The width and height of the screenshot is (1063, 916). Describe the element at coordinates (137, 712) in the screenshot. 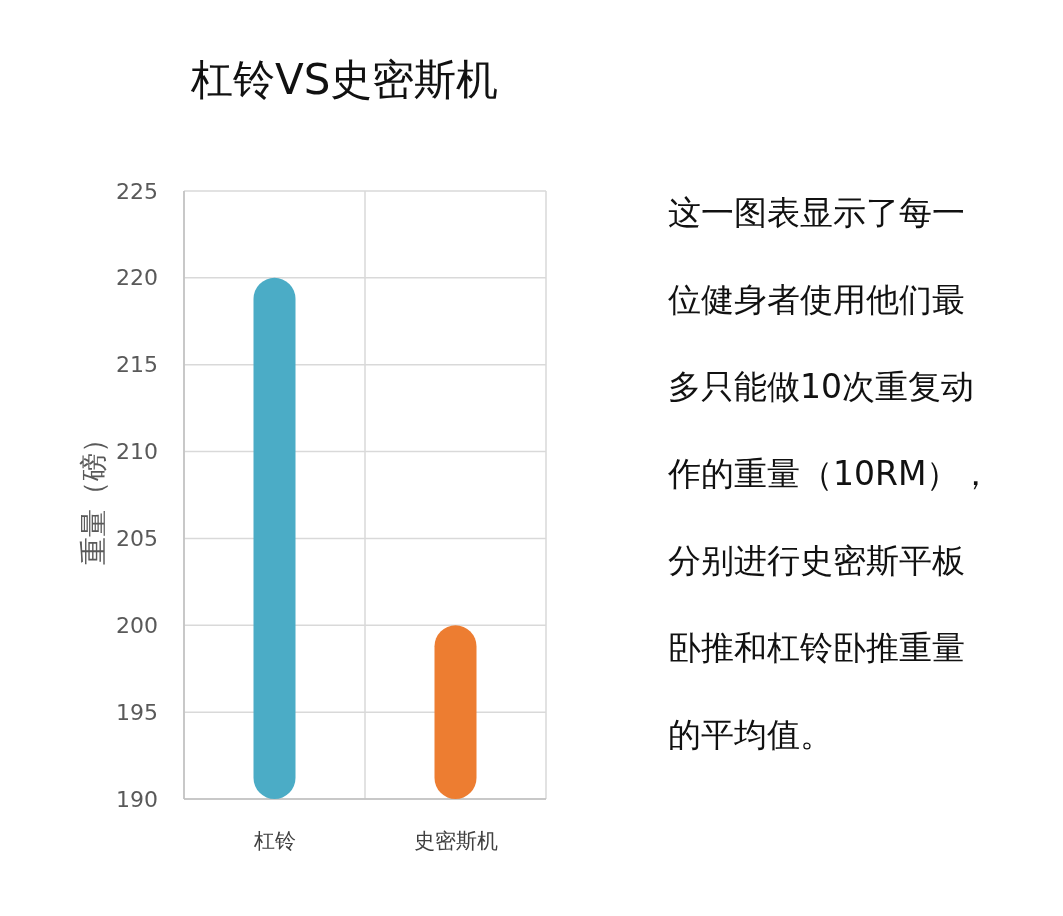

I see `y-tick-label: 195` at that location.